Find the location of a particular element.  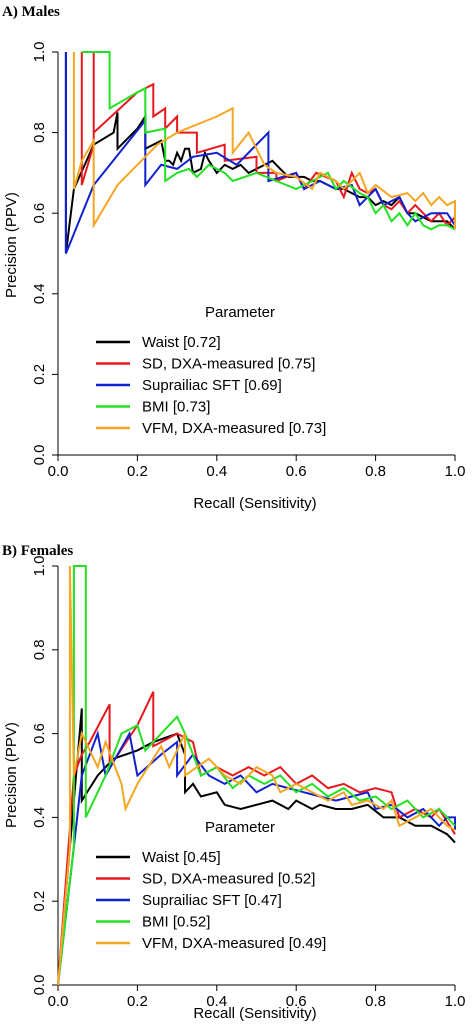

series-line-vfm-dxa-measured is located at coordinates (264, 141).